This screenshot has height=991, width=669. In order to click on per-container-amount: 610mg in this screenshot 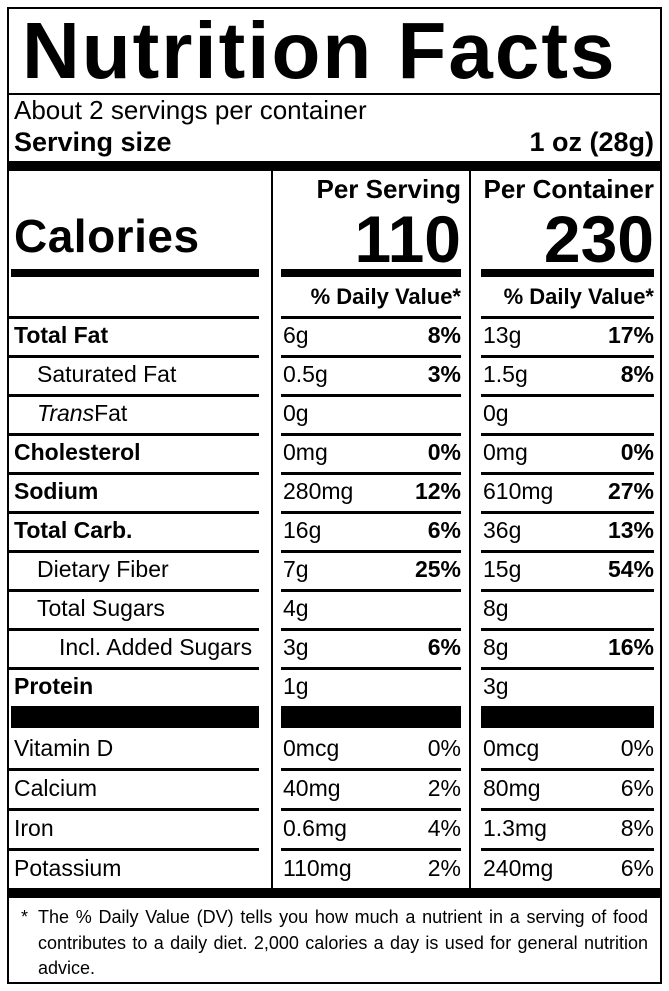, I will do `click(518, 491)`.